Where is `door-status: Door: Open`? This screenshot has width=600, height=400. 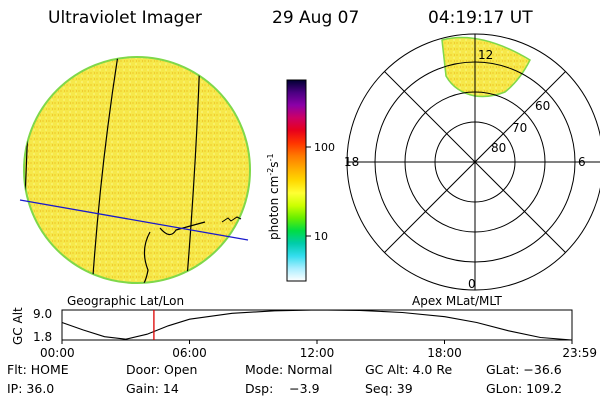
door-status: Door: Open is located at coordinates (162, 369).